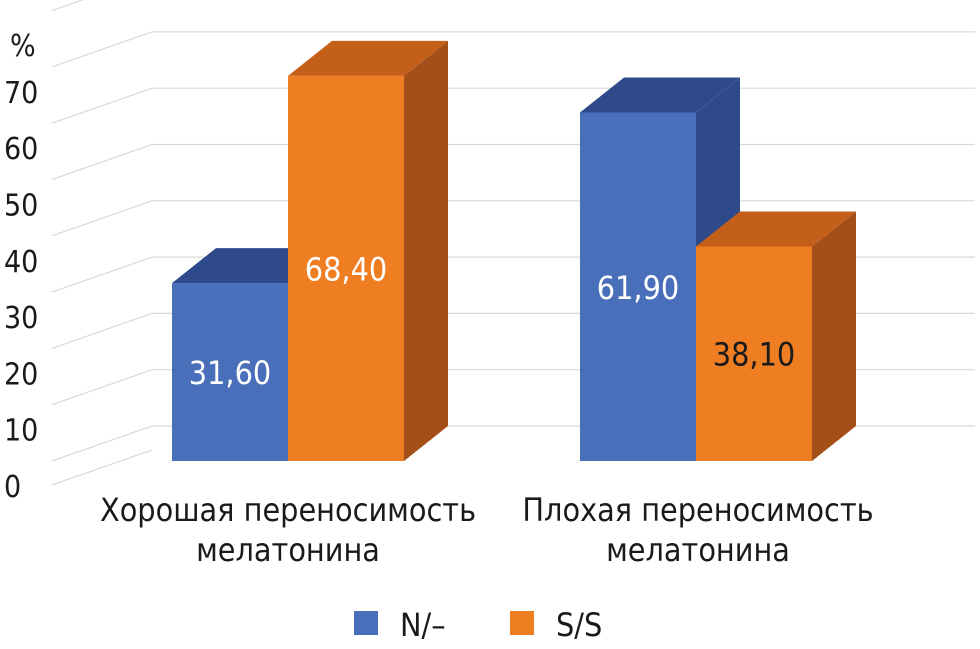 Image resolution: width=980 pixels, height=649 pixels. I want to click on legend-label: S/S, so click(579, 625).